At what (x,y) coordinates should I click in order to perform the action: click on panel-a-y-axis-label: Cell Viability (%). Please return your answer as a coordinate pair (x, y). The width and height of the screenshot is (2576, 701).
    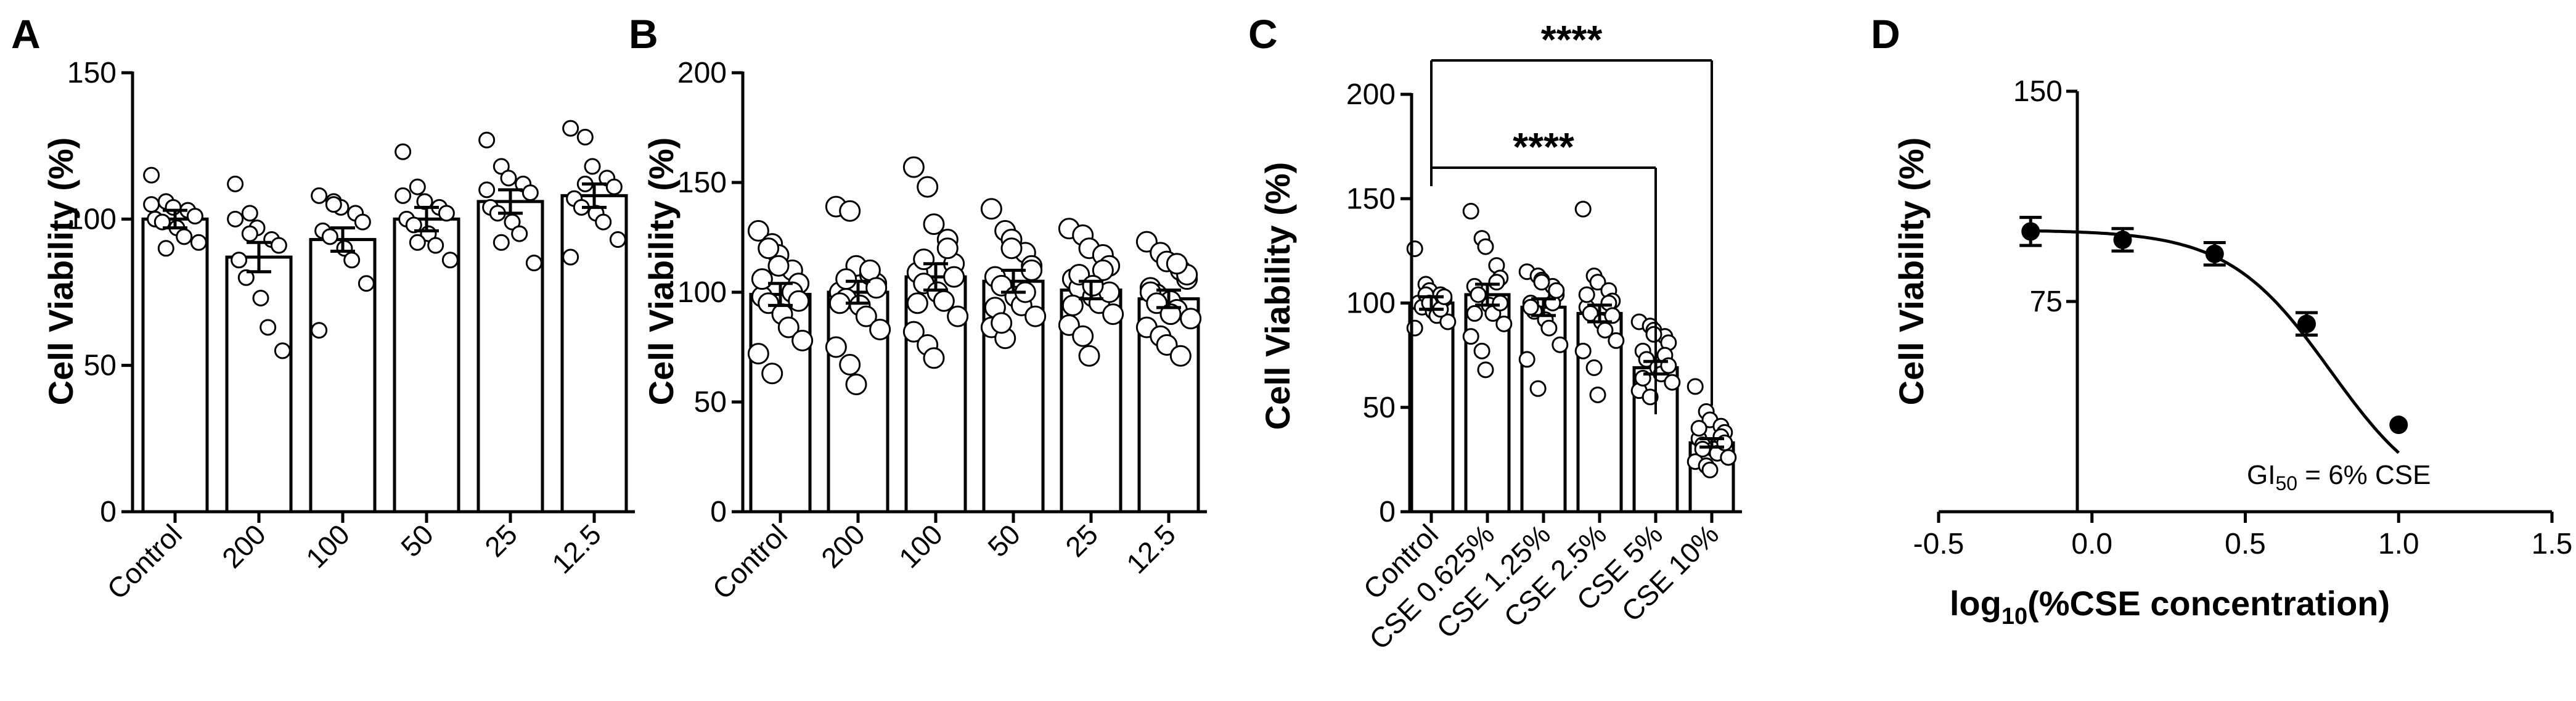
    Looking at the image, I should click on (60, 271).